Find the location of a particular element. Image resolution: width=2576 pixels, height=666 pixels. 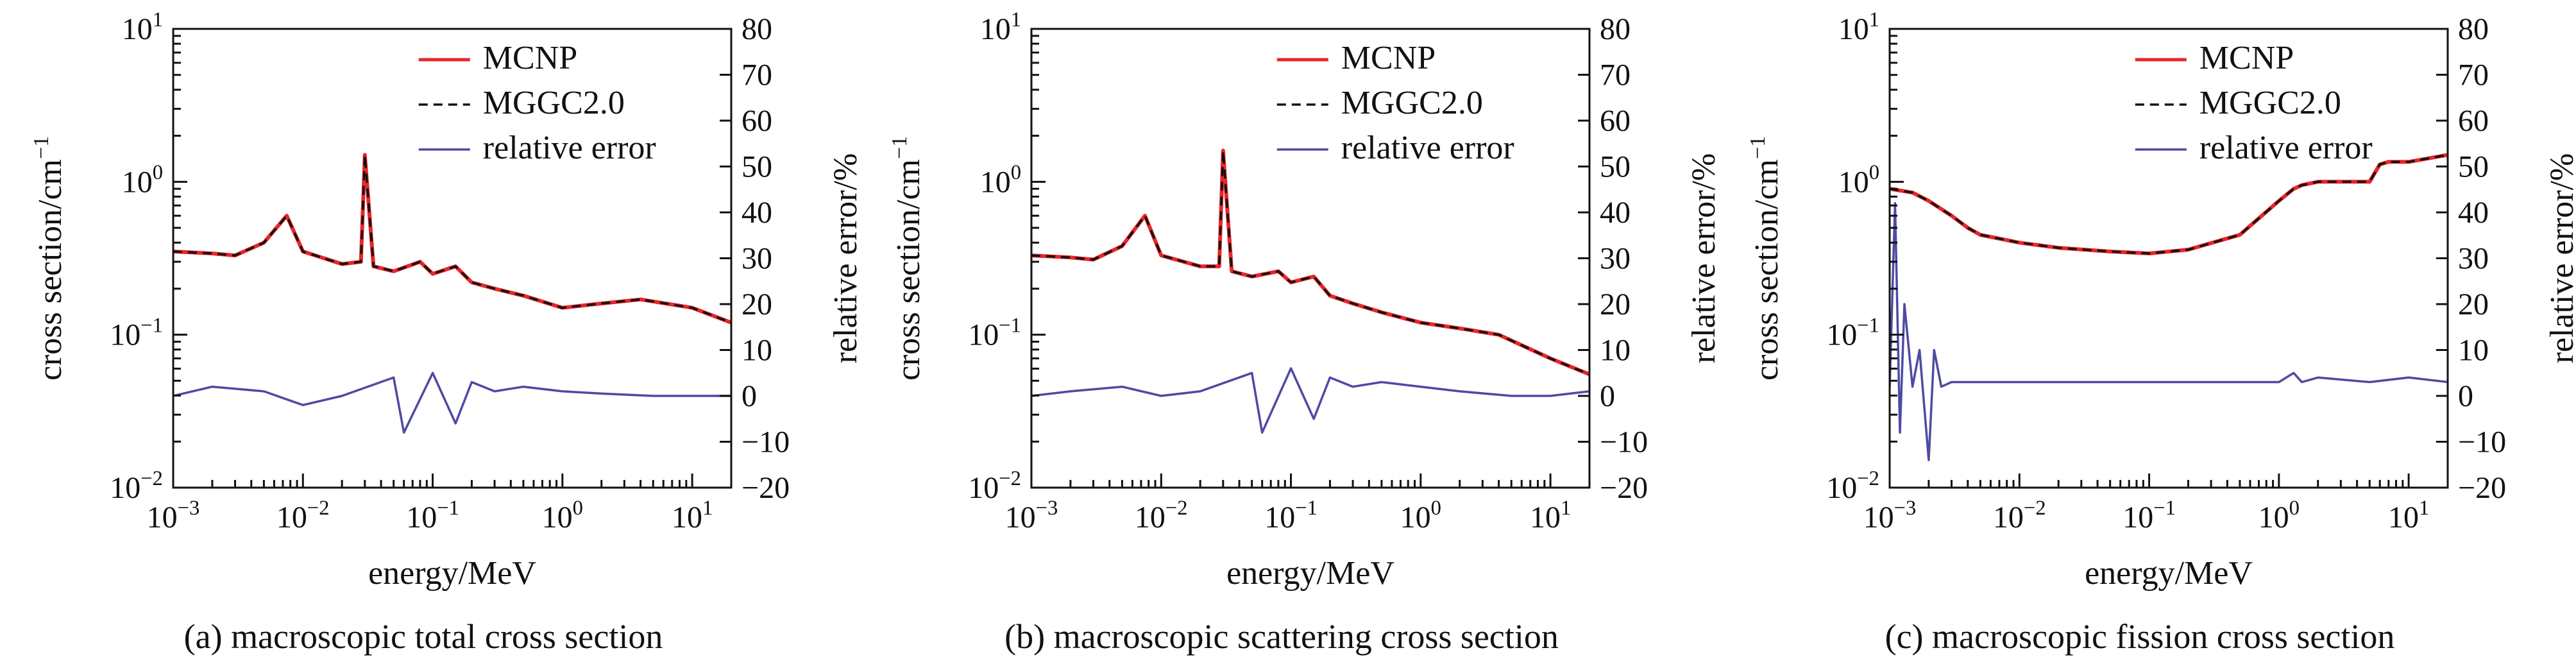

y-right-tick-label: 60 is located at coordinates (756, 121).